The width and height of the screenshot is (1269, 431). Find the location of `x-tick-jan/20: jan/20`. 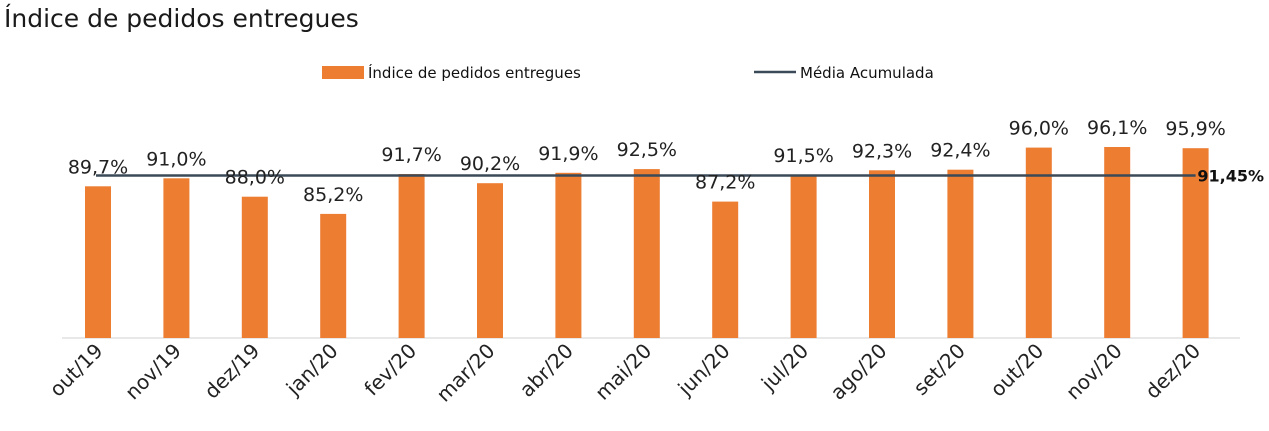

x-tick-jan/20: jan/20 is located at coordinates (312, 370).